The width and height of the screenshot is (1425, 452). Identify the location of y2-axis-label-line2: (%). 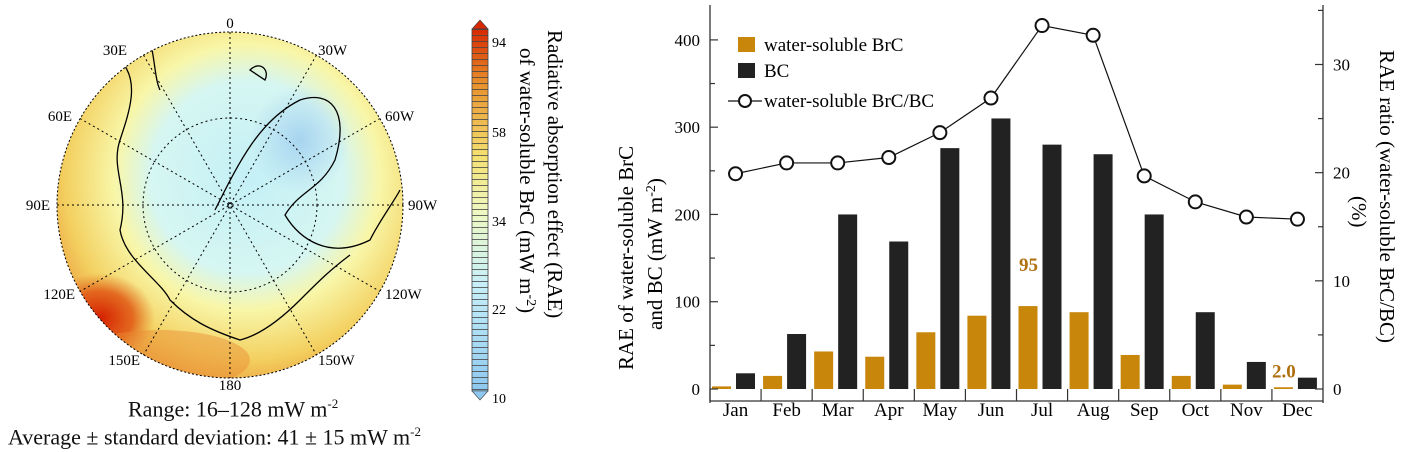
(1359, 211).